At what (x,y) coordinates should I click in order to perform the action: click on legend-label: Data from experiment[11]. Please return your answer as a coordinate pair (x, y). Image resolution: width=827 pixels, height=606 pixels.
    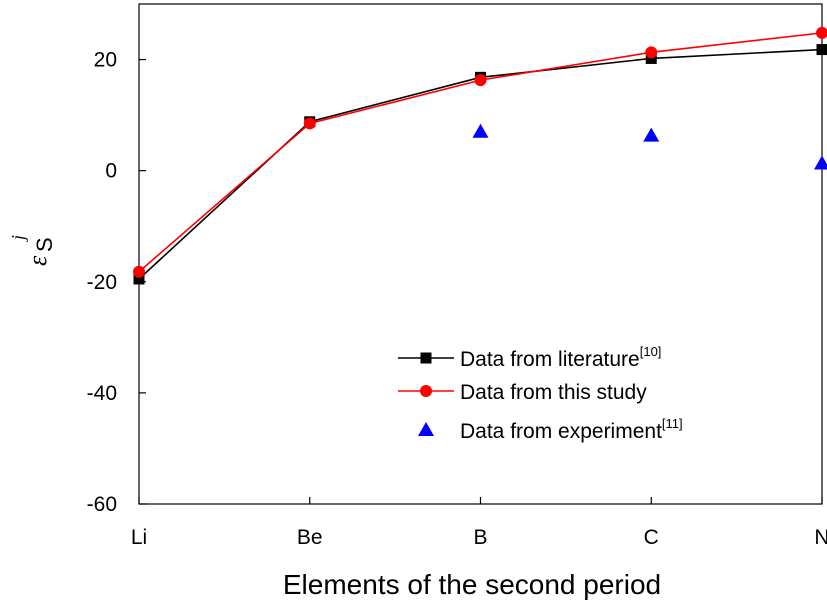
    Looking at the image, I should click on (571, 429).